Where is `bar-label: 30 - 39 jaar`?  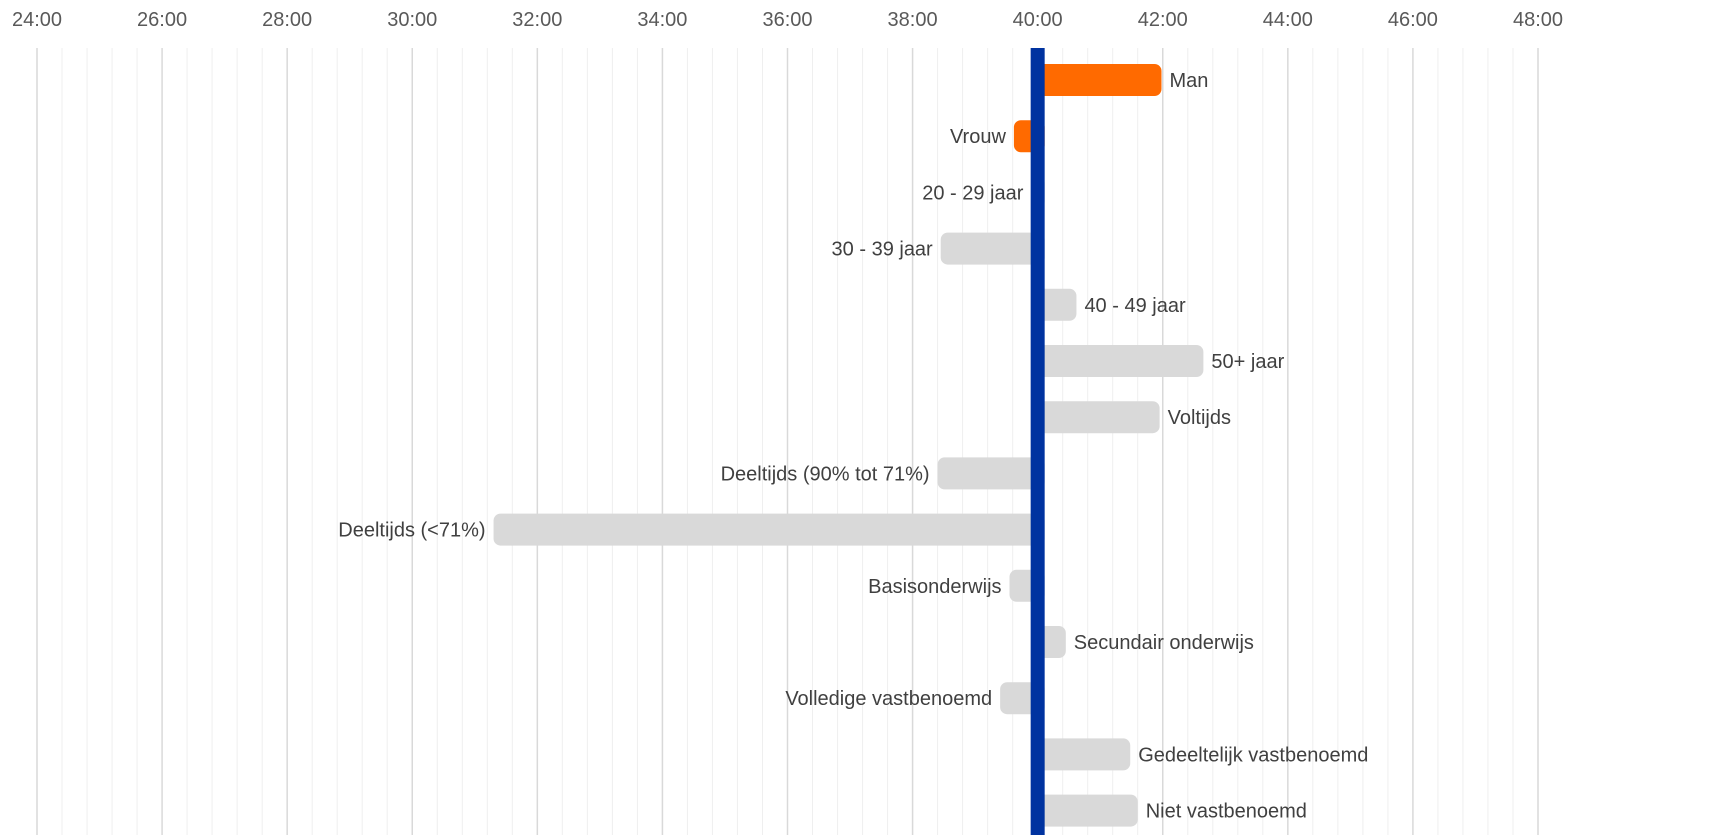
bar-label: 30 - 39 jaar is located at coordinates (883, 250).